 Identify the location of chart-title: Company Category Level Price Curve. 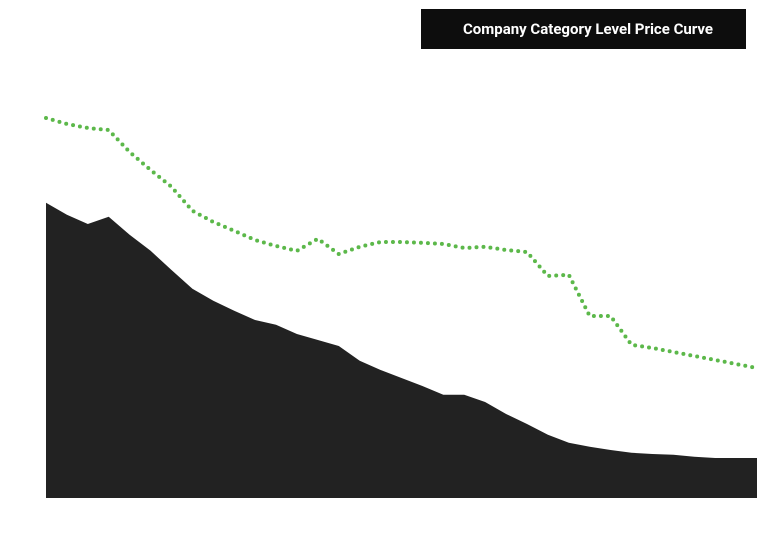
(588, 29).